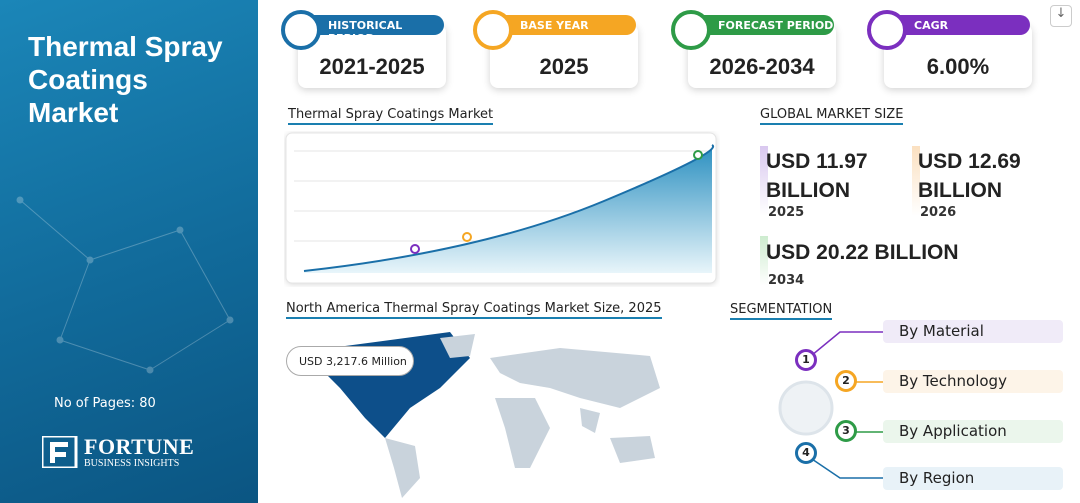 This screenshot has height=503, width=1080. I want to click on market-value: USD 11.97 BILLION, so click(817, 176).